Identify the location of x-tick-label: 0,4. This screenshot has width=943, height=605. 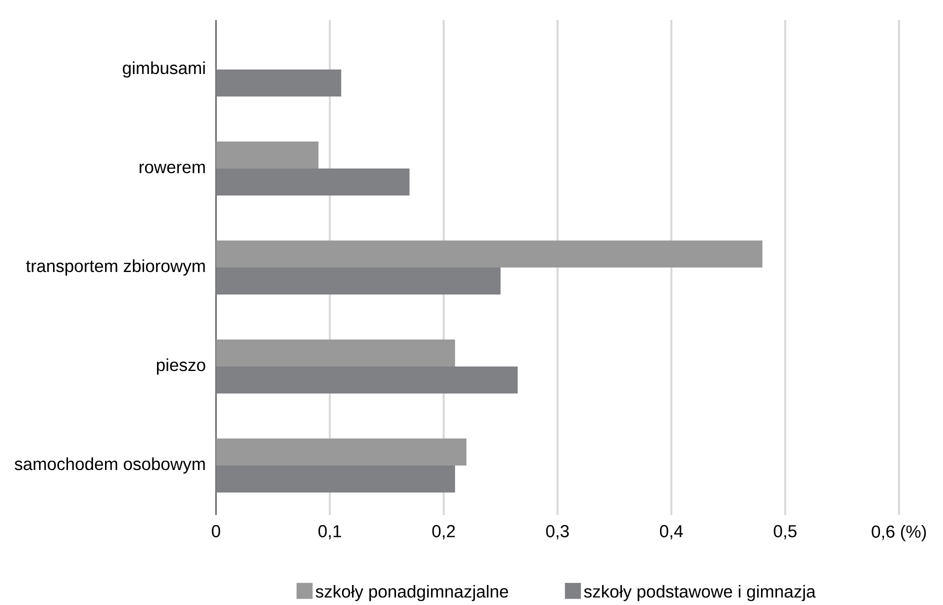
(671, 532).